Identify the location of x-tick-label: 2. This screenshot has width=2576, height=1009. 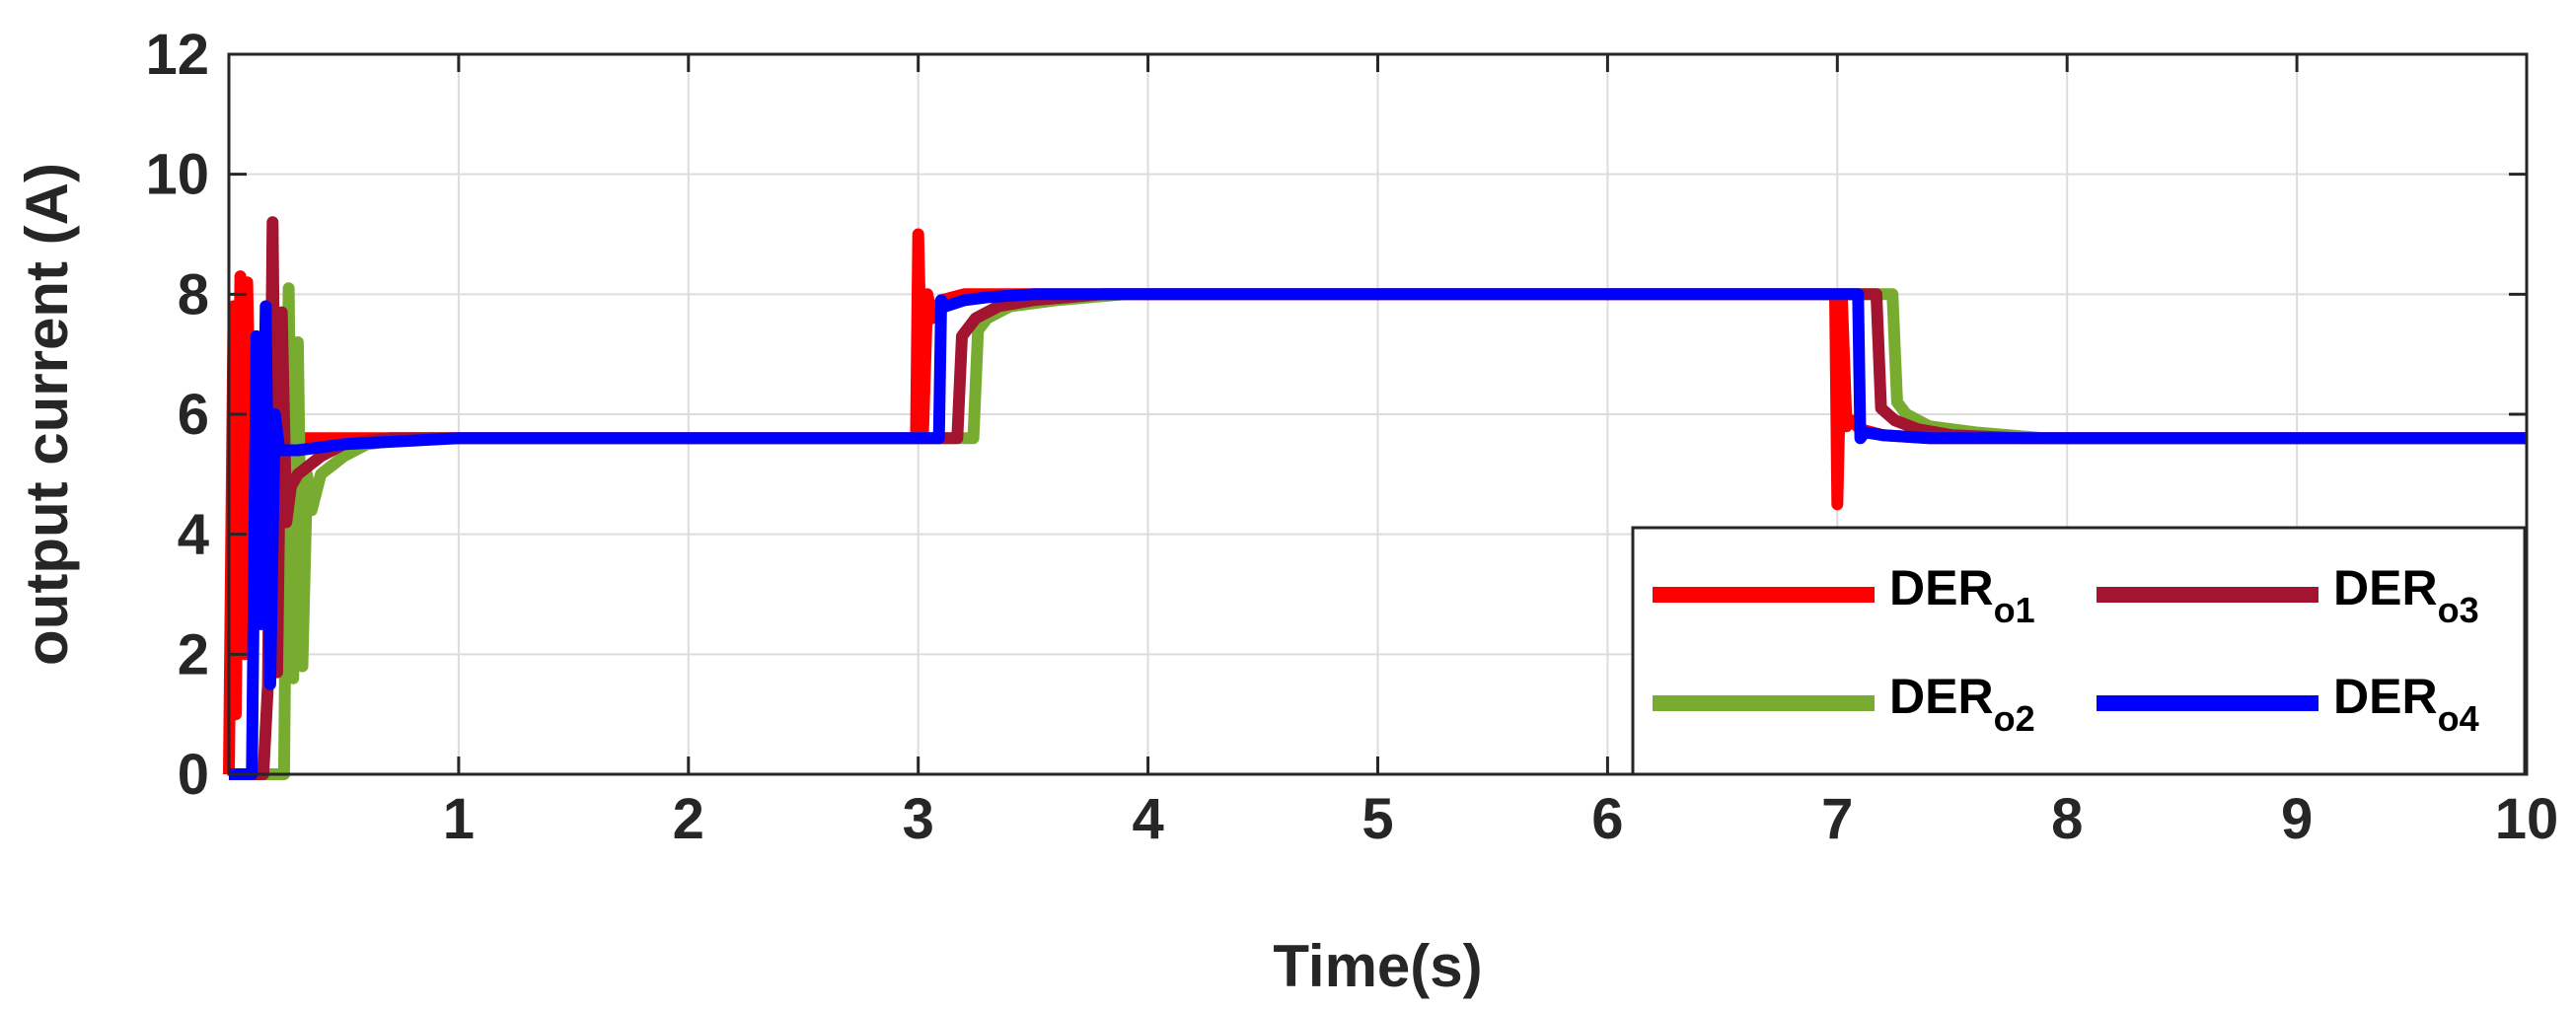
(688, 819).